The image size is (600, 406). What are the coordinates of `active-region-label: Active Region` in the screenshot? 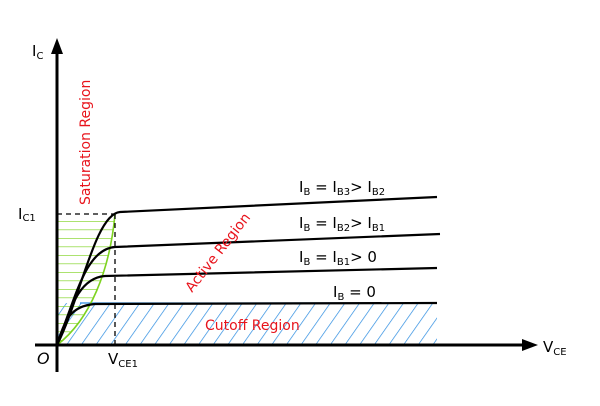 It's located at (219, 252).